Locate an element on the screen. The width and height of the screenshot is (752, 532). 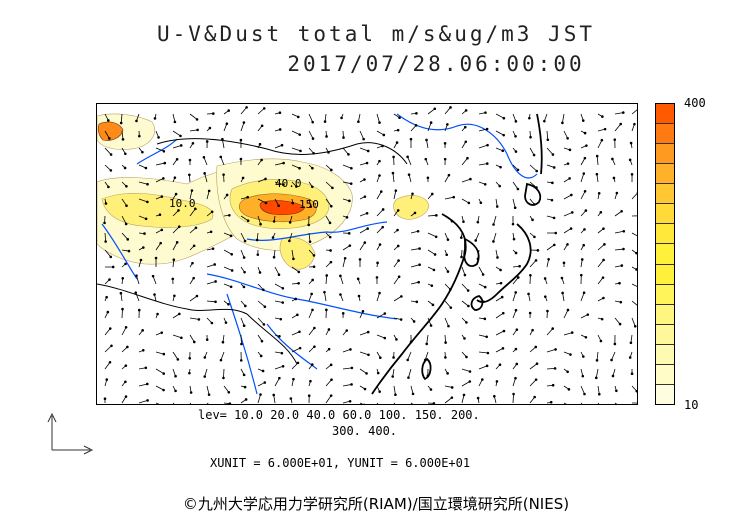
contour-label-40: 40.0 is located at coordinates (288, 183).